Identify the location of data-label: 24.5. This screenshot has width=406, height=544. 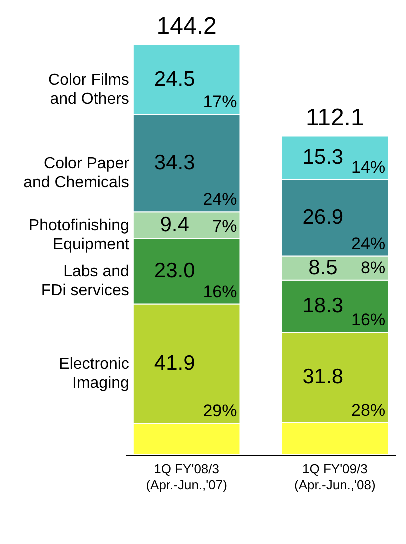
(175, 79).